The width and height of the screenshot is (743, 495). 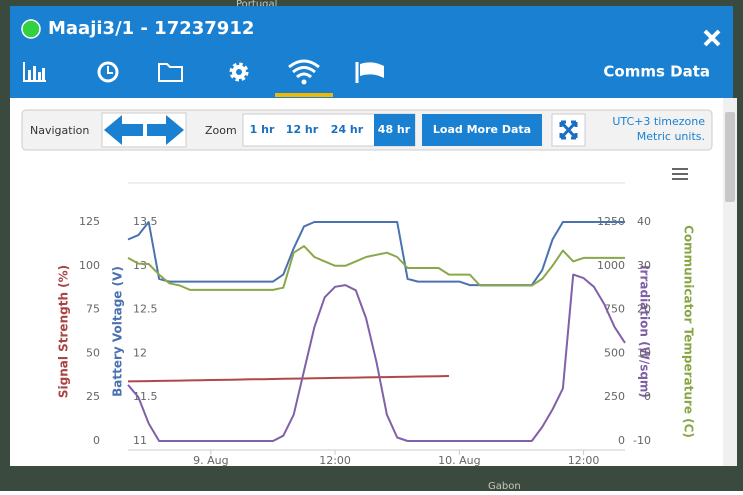 I want to click on y-tick-label: 1000, so click(x=611, y=265).